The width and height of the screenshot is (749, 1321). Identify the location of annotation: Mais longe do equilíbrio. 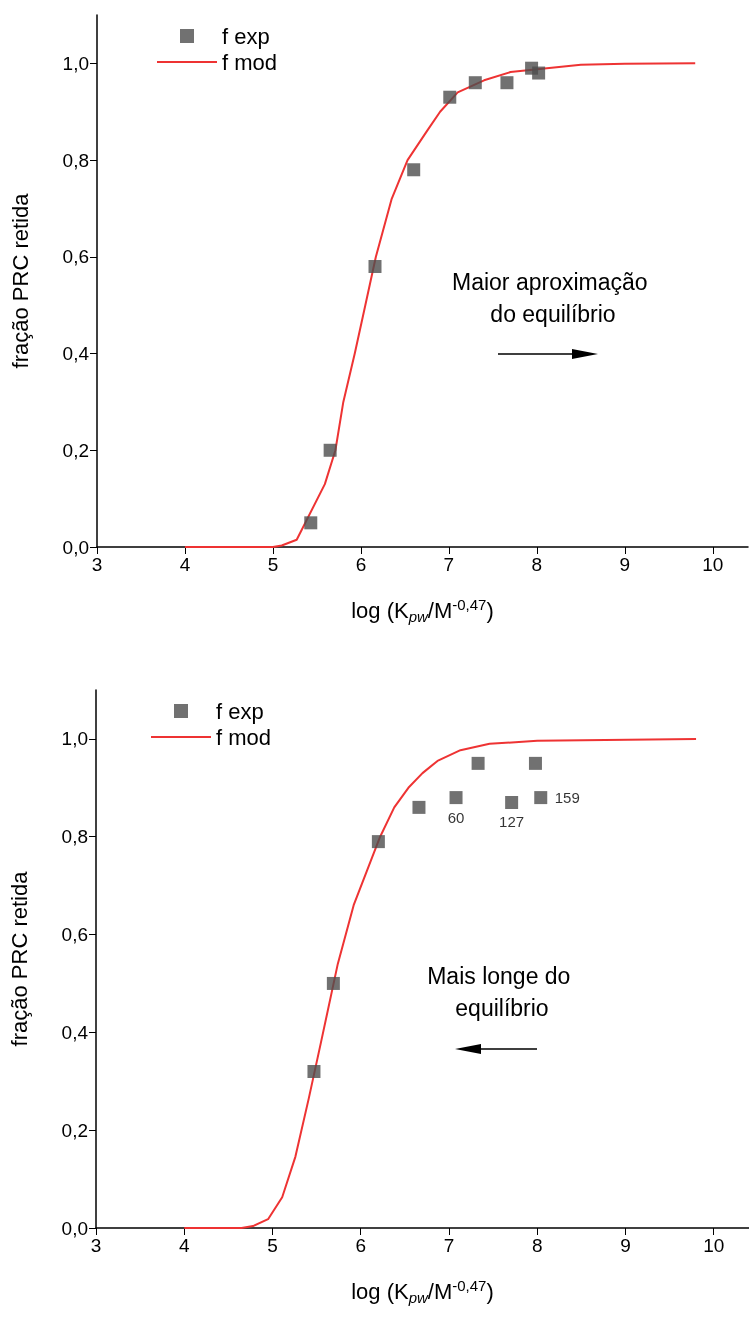
(502, 992).